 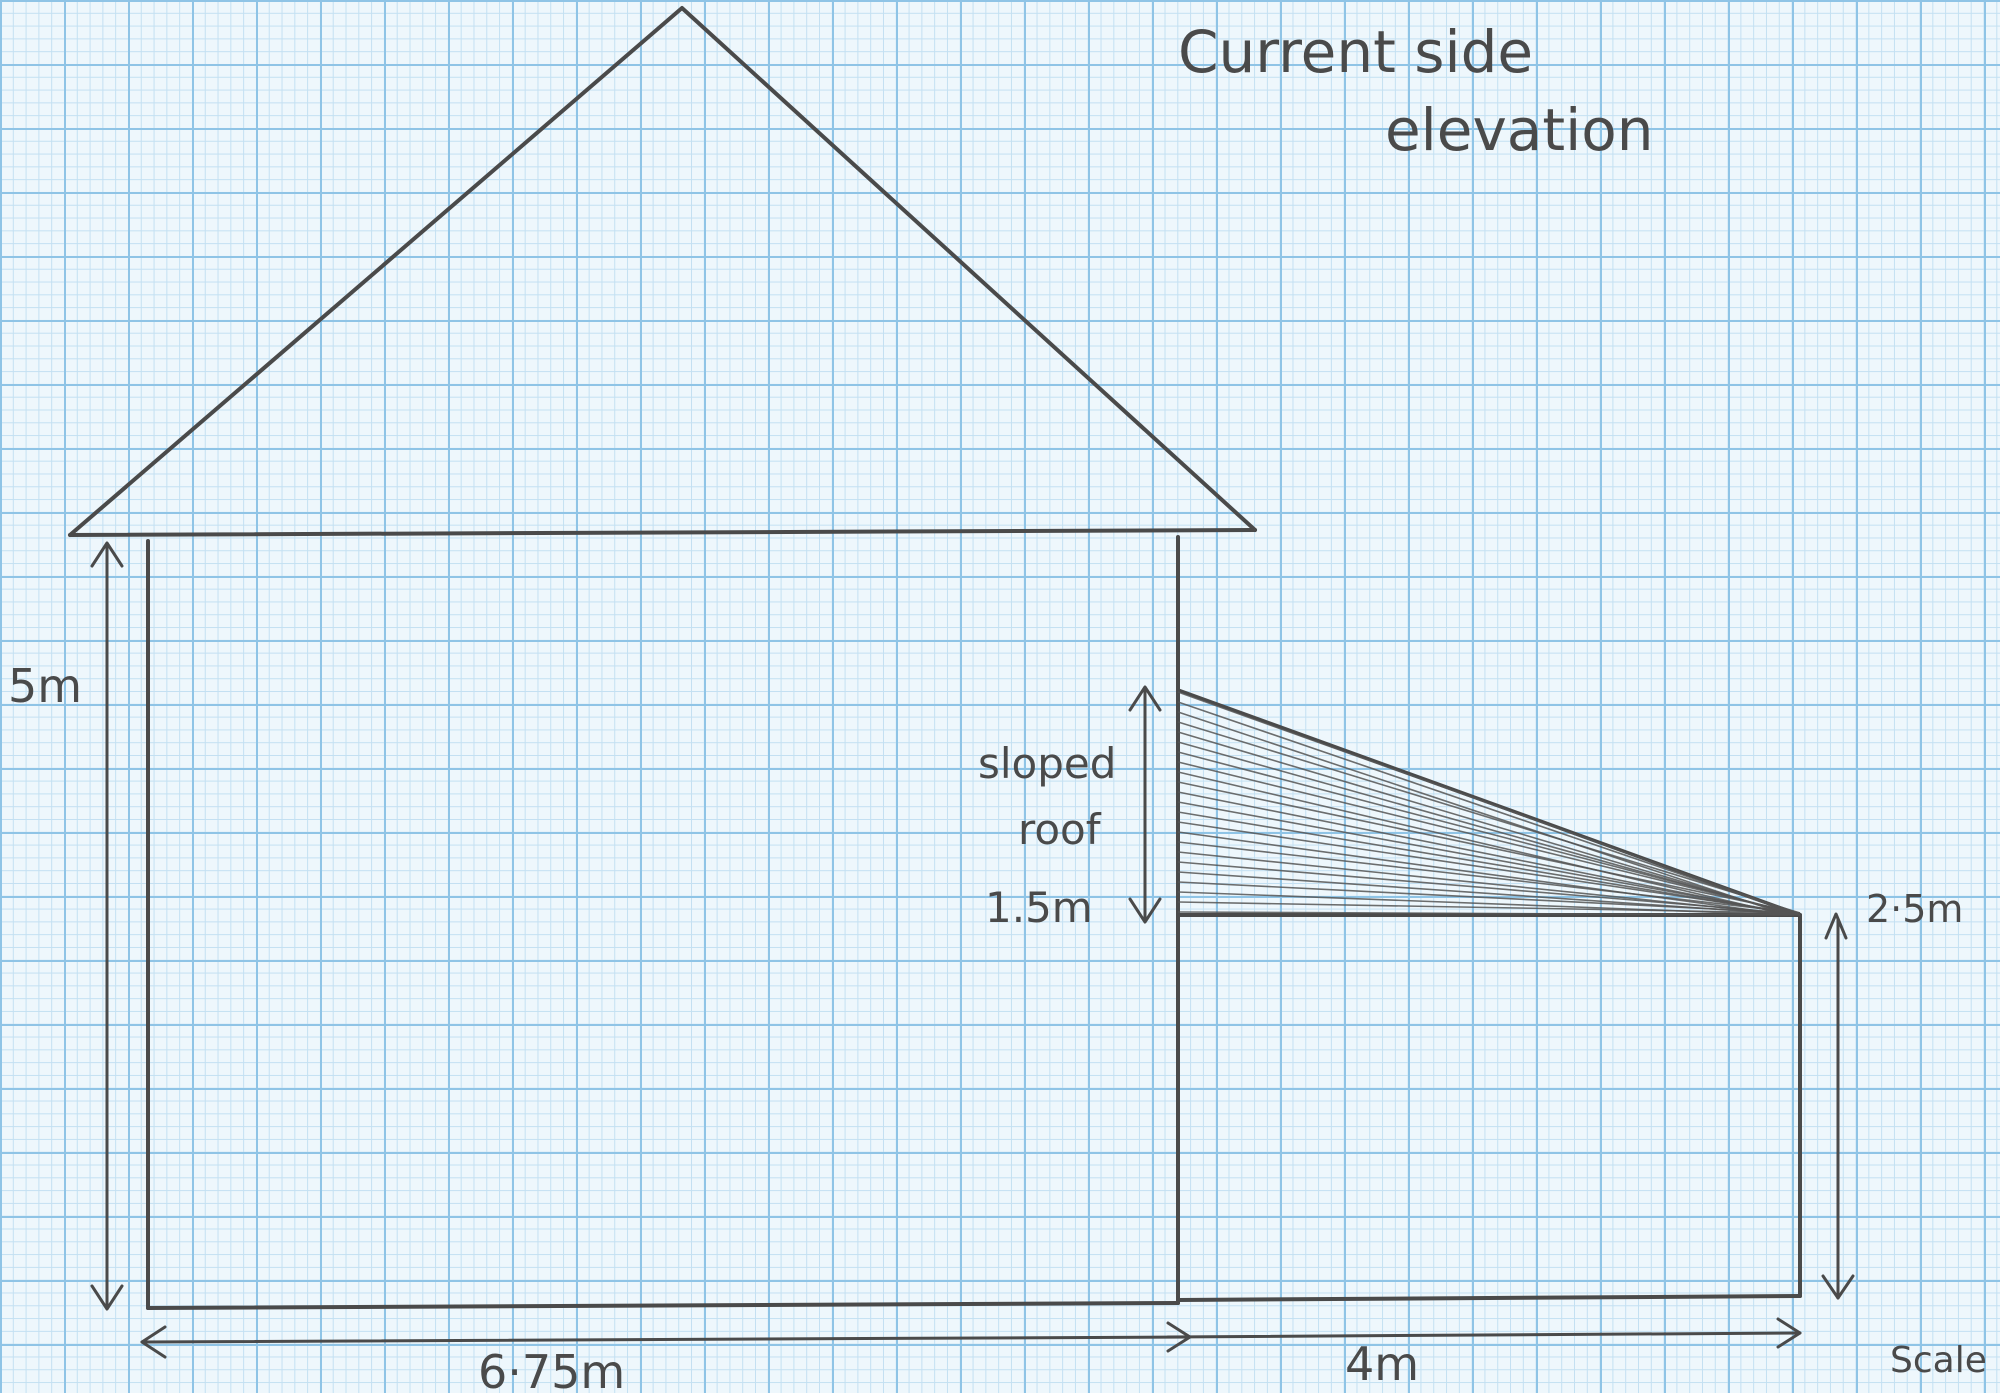 What do you see at coordinates (1519, 130) in the screenshot?
I see `drawing-title-line-2: elevation` at bounding box center [1519, 130].